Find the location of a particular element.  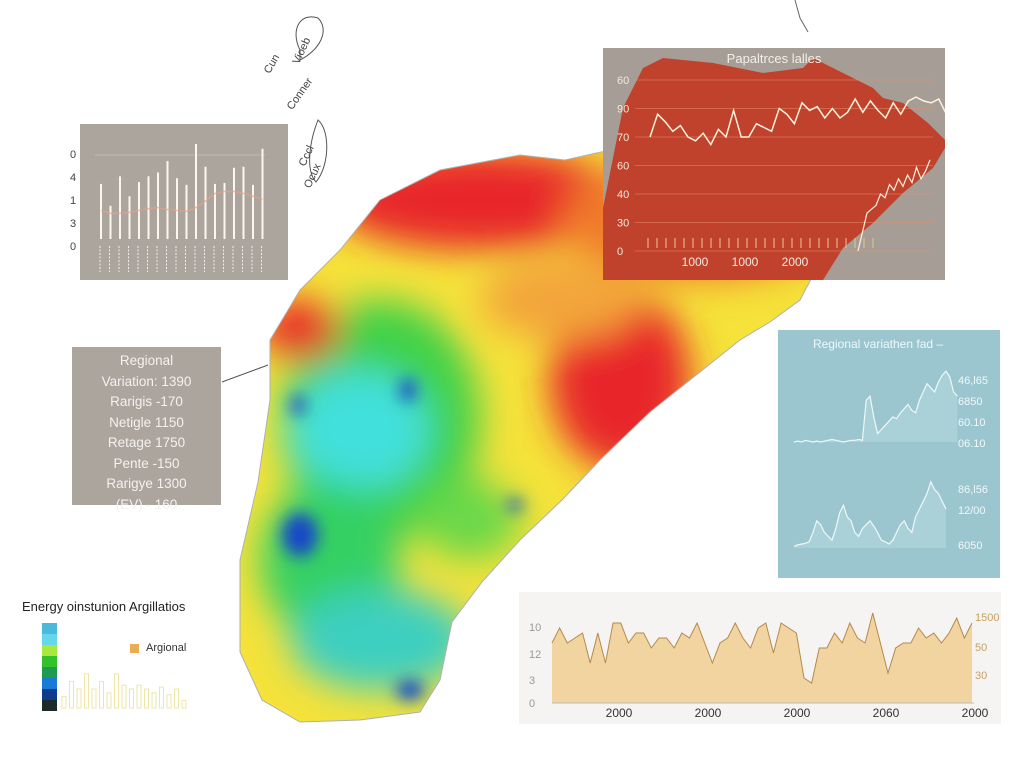

y-tick-label: 60.10 is located at coordinates (972, 423).